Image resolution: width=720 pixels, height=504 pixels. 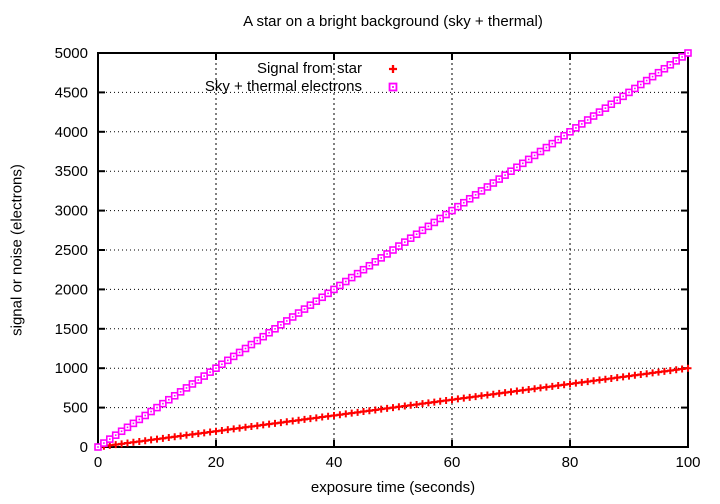 I want to click on x-tick-label: 20, so click(x=216, y=462).